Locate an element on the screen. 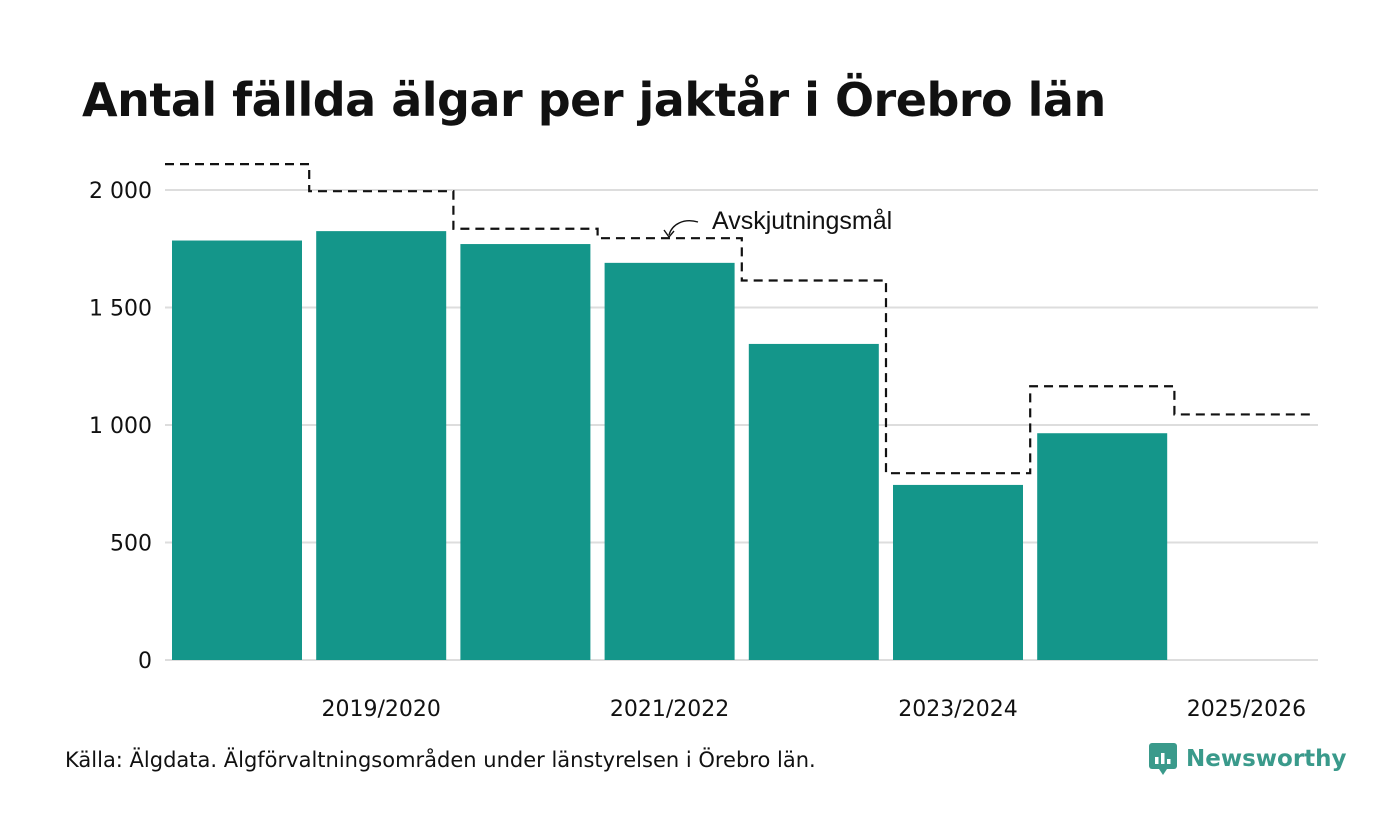 The image size is (1400, 840). annotation-arrowhead is located at coordinates (669, 234).